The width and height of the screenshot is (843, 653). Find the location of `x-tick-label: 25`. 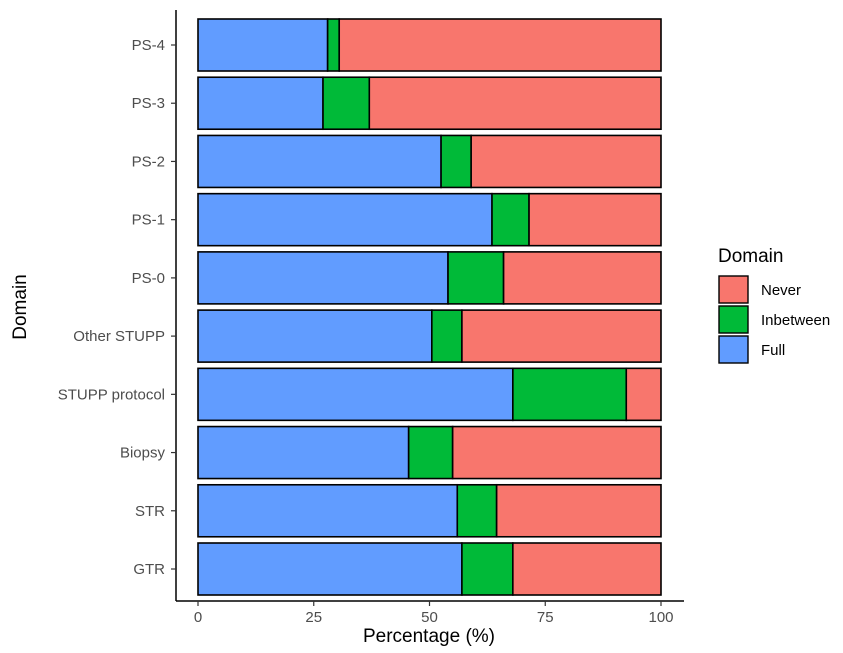

x-tick-label: 25 is located at coordinates (313, 617).